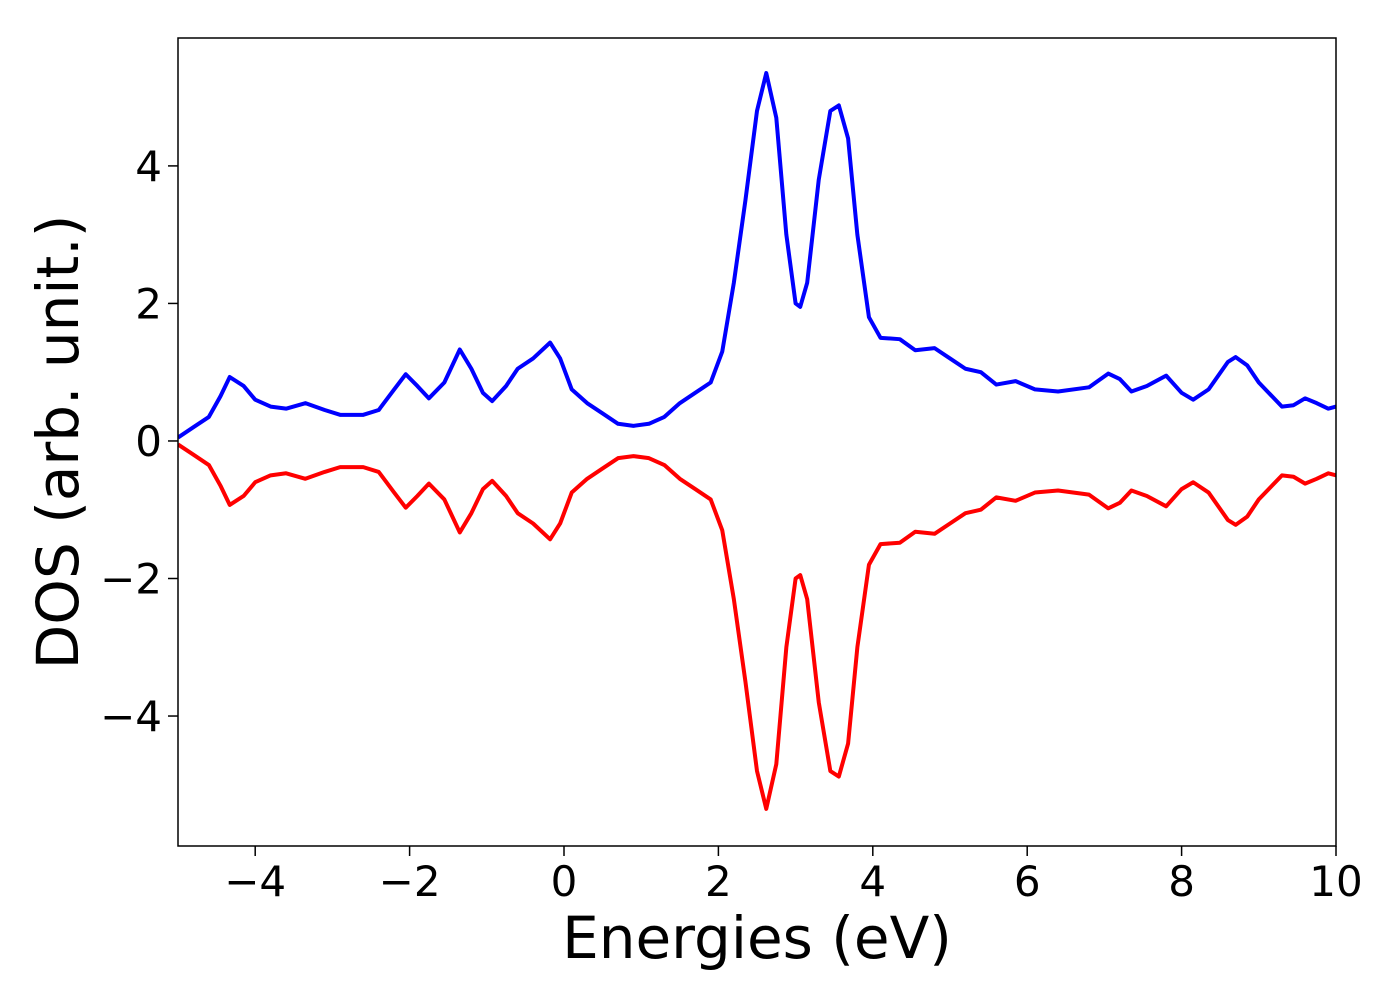 This screenshot has width=1400, height=1000. Describe the element at coordinates (872, 881) in the screenshot. I see `x-tick-label: 4` at that location.